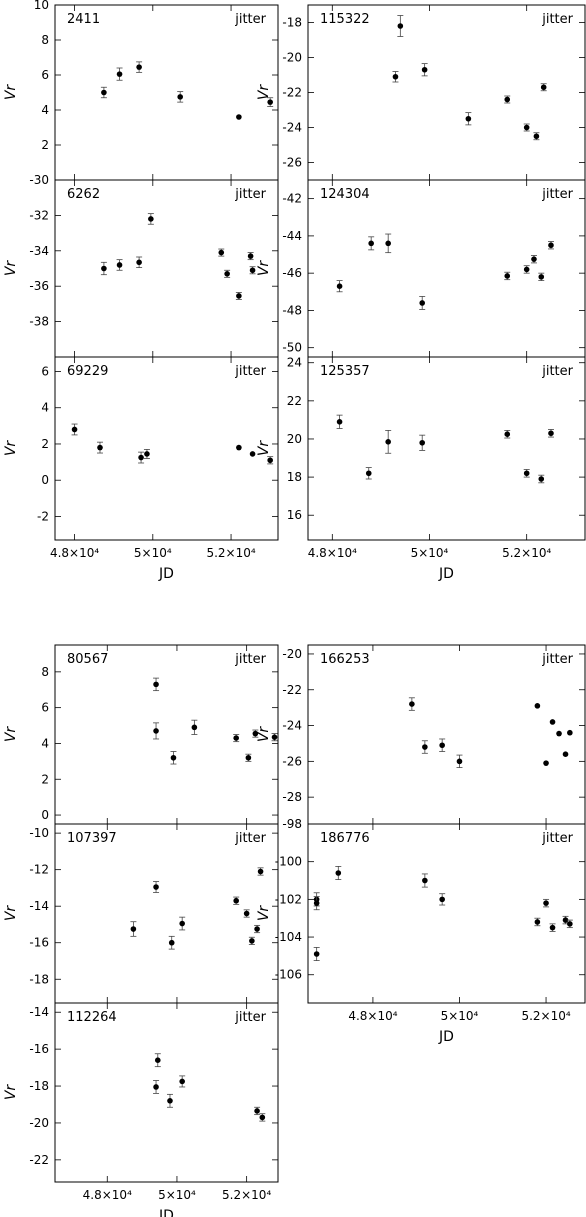 The image size is (586, 1217). Describe the element at coordinates (39, 906) in the screenshot. I see `y-tick-label: -14` at that location.